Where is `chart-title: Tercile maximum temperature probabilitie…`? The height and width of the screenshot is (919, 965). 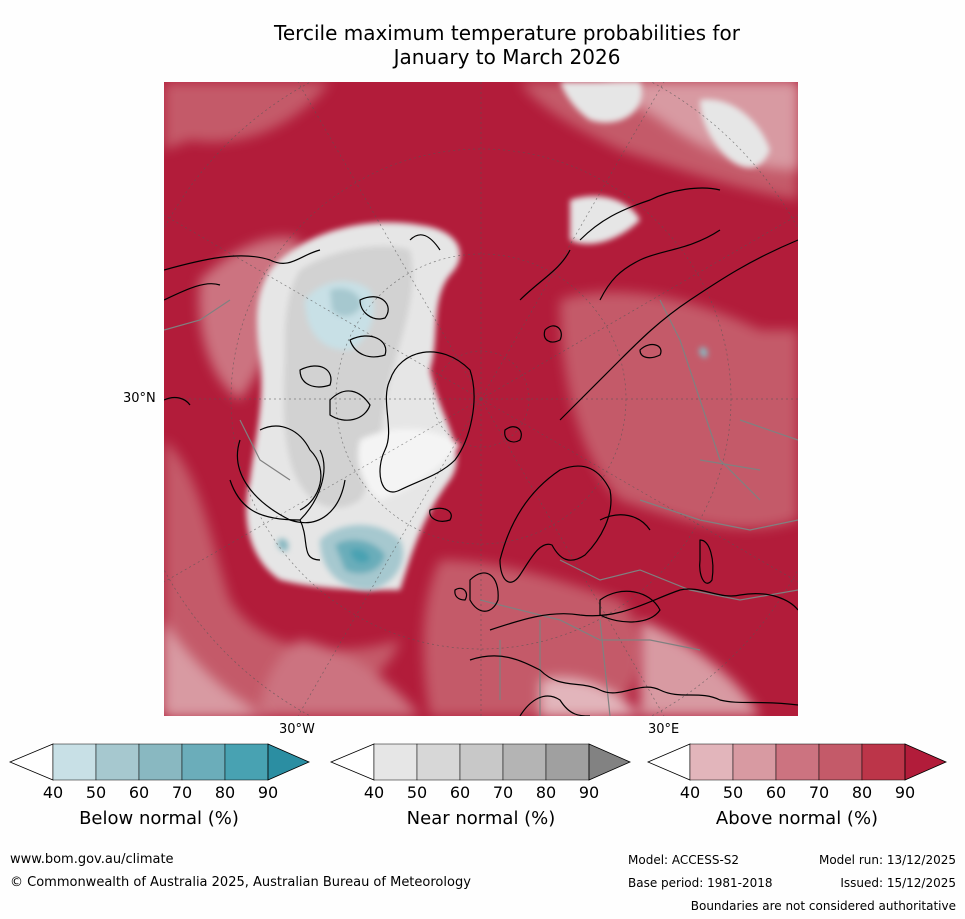
chart-title: Tercile maximum temperature probabilitie… is located at coordinates (507, 45).